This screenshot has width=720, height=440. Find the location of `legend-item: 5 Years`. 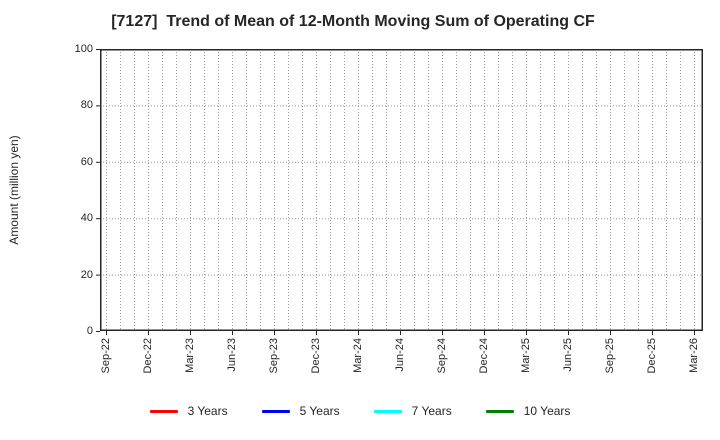

legend-item: 5 Years is located at coordinates (300, 411).